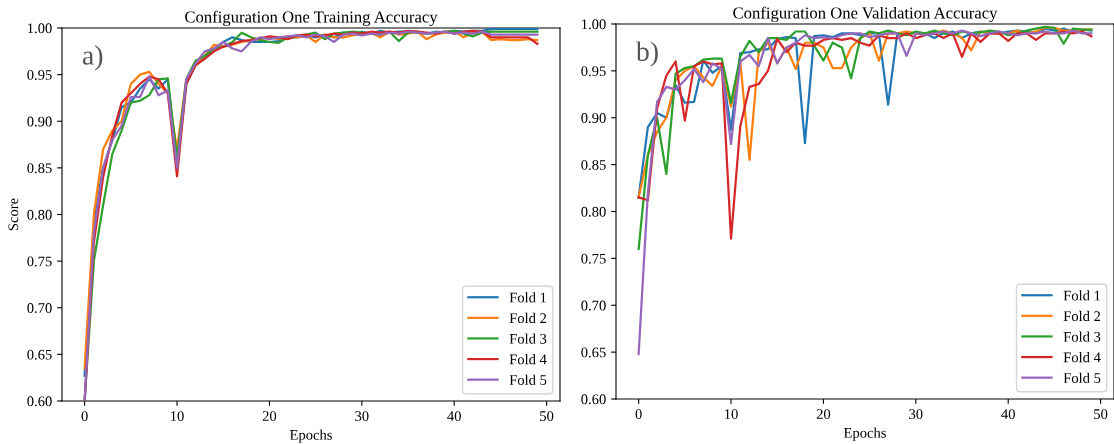  What do you see at coordinates (646, 54) in the screenshot?
I see `annotation: b)` at bounding box center [646, 54].